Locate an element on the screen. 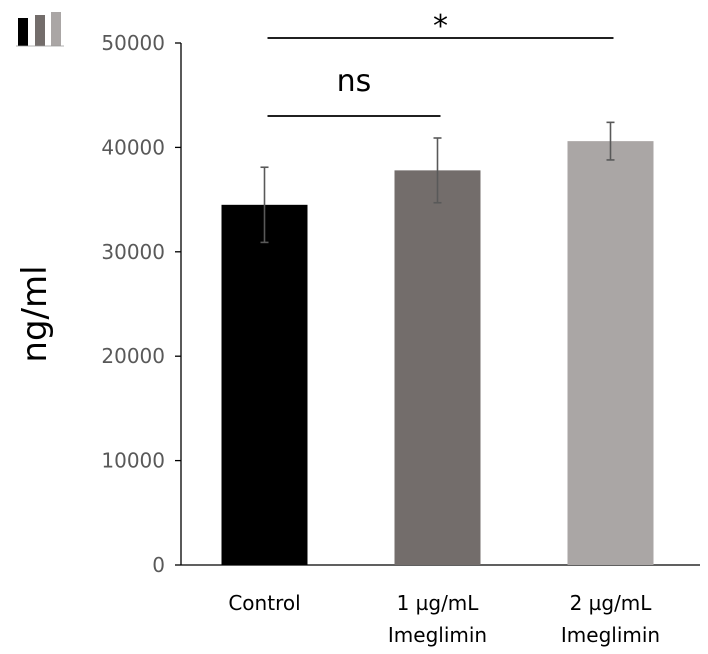 The width and height of the screenshot is (708, 654). x-category-label: Control is located at coordinates (264, 603).